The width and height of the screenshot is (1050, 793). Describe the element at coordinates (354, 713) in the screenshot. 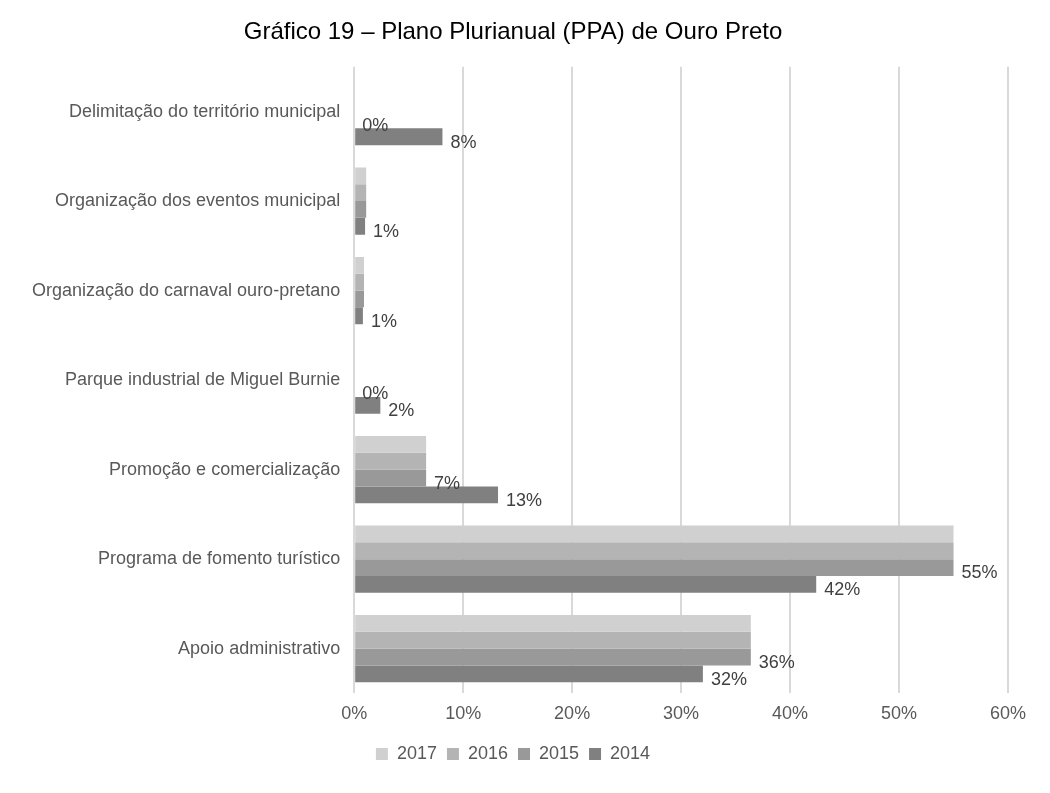

I see `x-tick-label: 0%` at that location.